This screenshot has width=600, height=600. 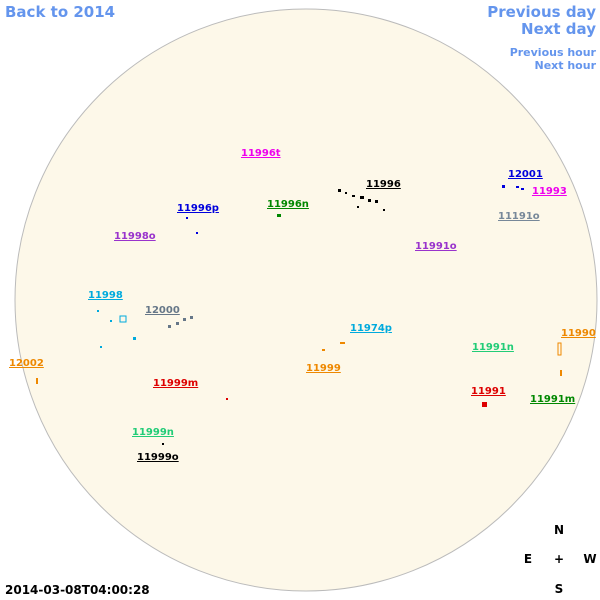 I want to click on compass-west: W, so click(x=589, y=559).